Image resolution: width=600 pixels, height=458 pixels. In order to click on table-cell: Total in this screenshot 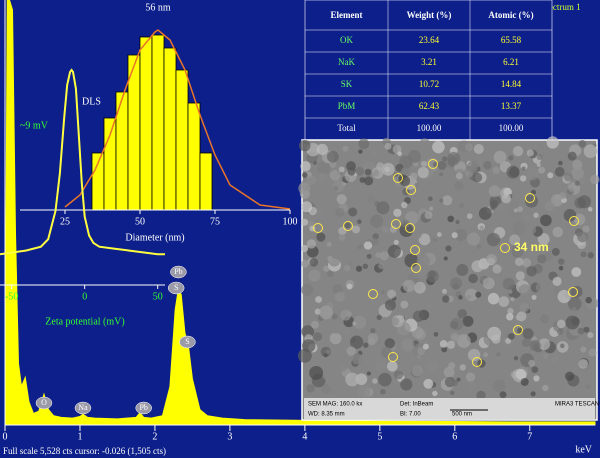, I will do `click(346, 128)`.